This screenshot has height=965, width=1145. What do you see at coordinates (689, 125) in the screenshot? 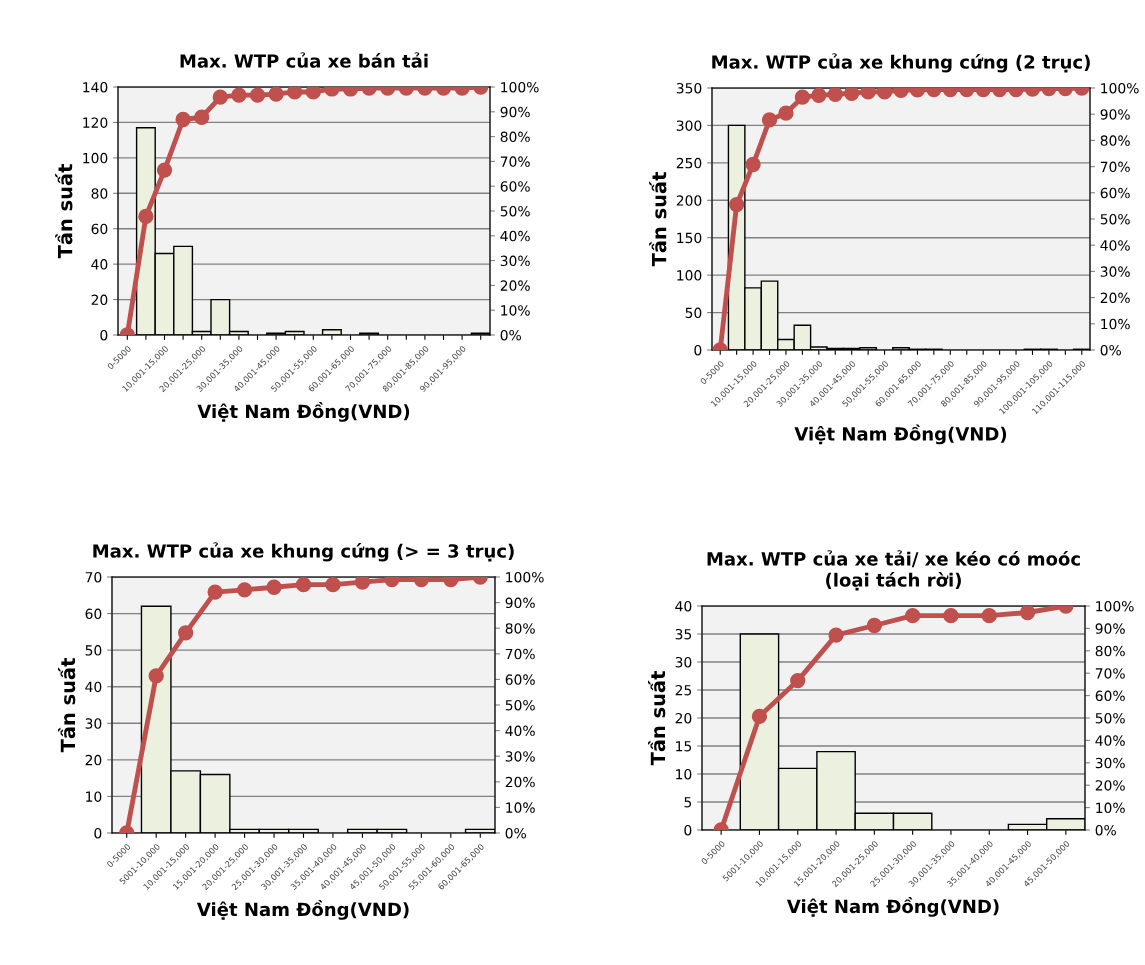
I see `y-tick-label: 300` at bounding box center [689, 125].